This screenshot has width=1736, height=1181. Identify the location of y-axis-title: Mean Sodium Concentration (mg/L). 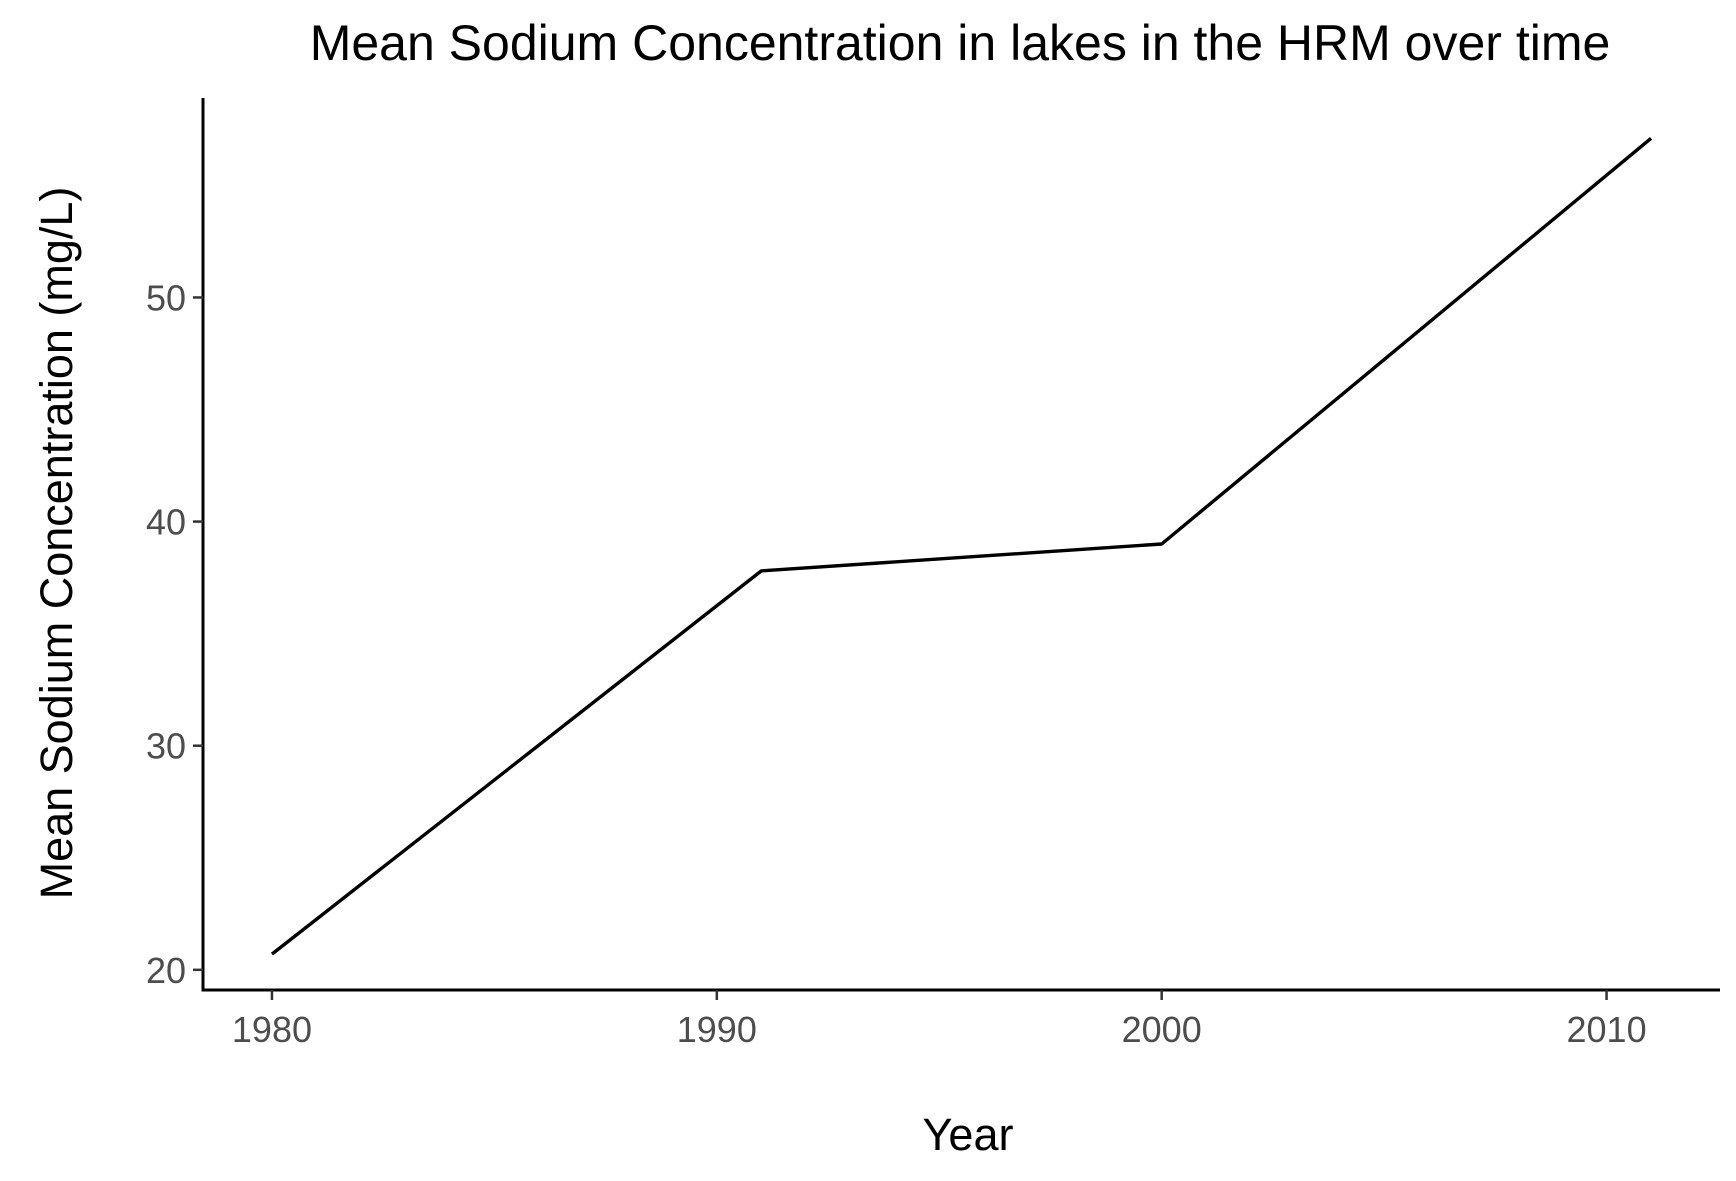
(56, 543).